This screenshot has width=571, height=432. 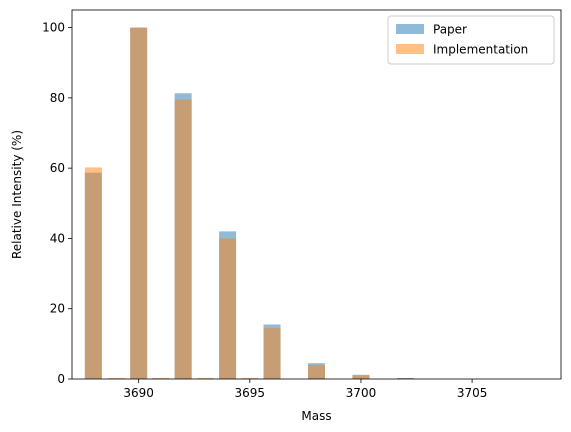 I want to click on legend-label-paper: Paper, so click(x=450, y=30).